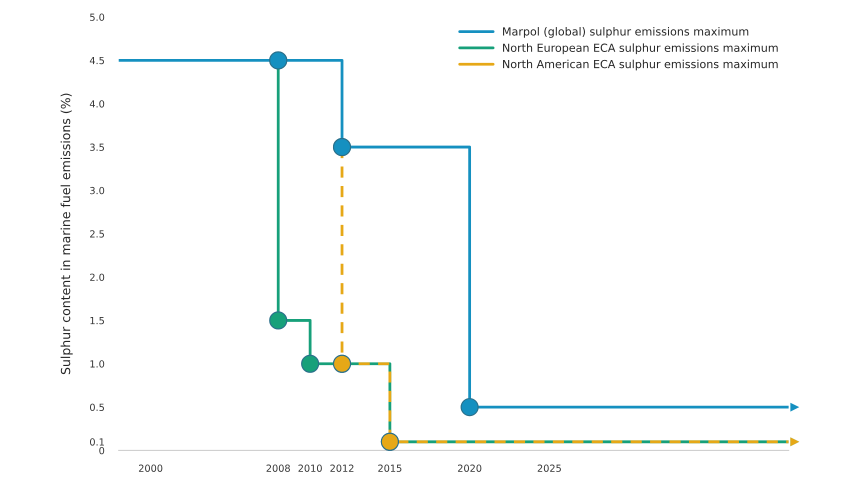 This screenshot has width=848, height=487. What do you see at coordinates (310, 468) in the screenshot?
I see `x-tick-label: 2010` at bounding box center [310, 468].